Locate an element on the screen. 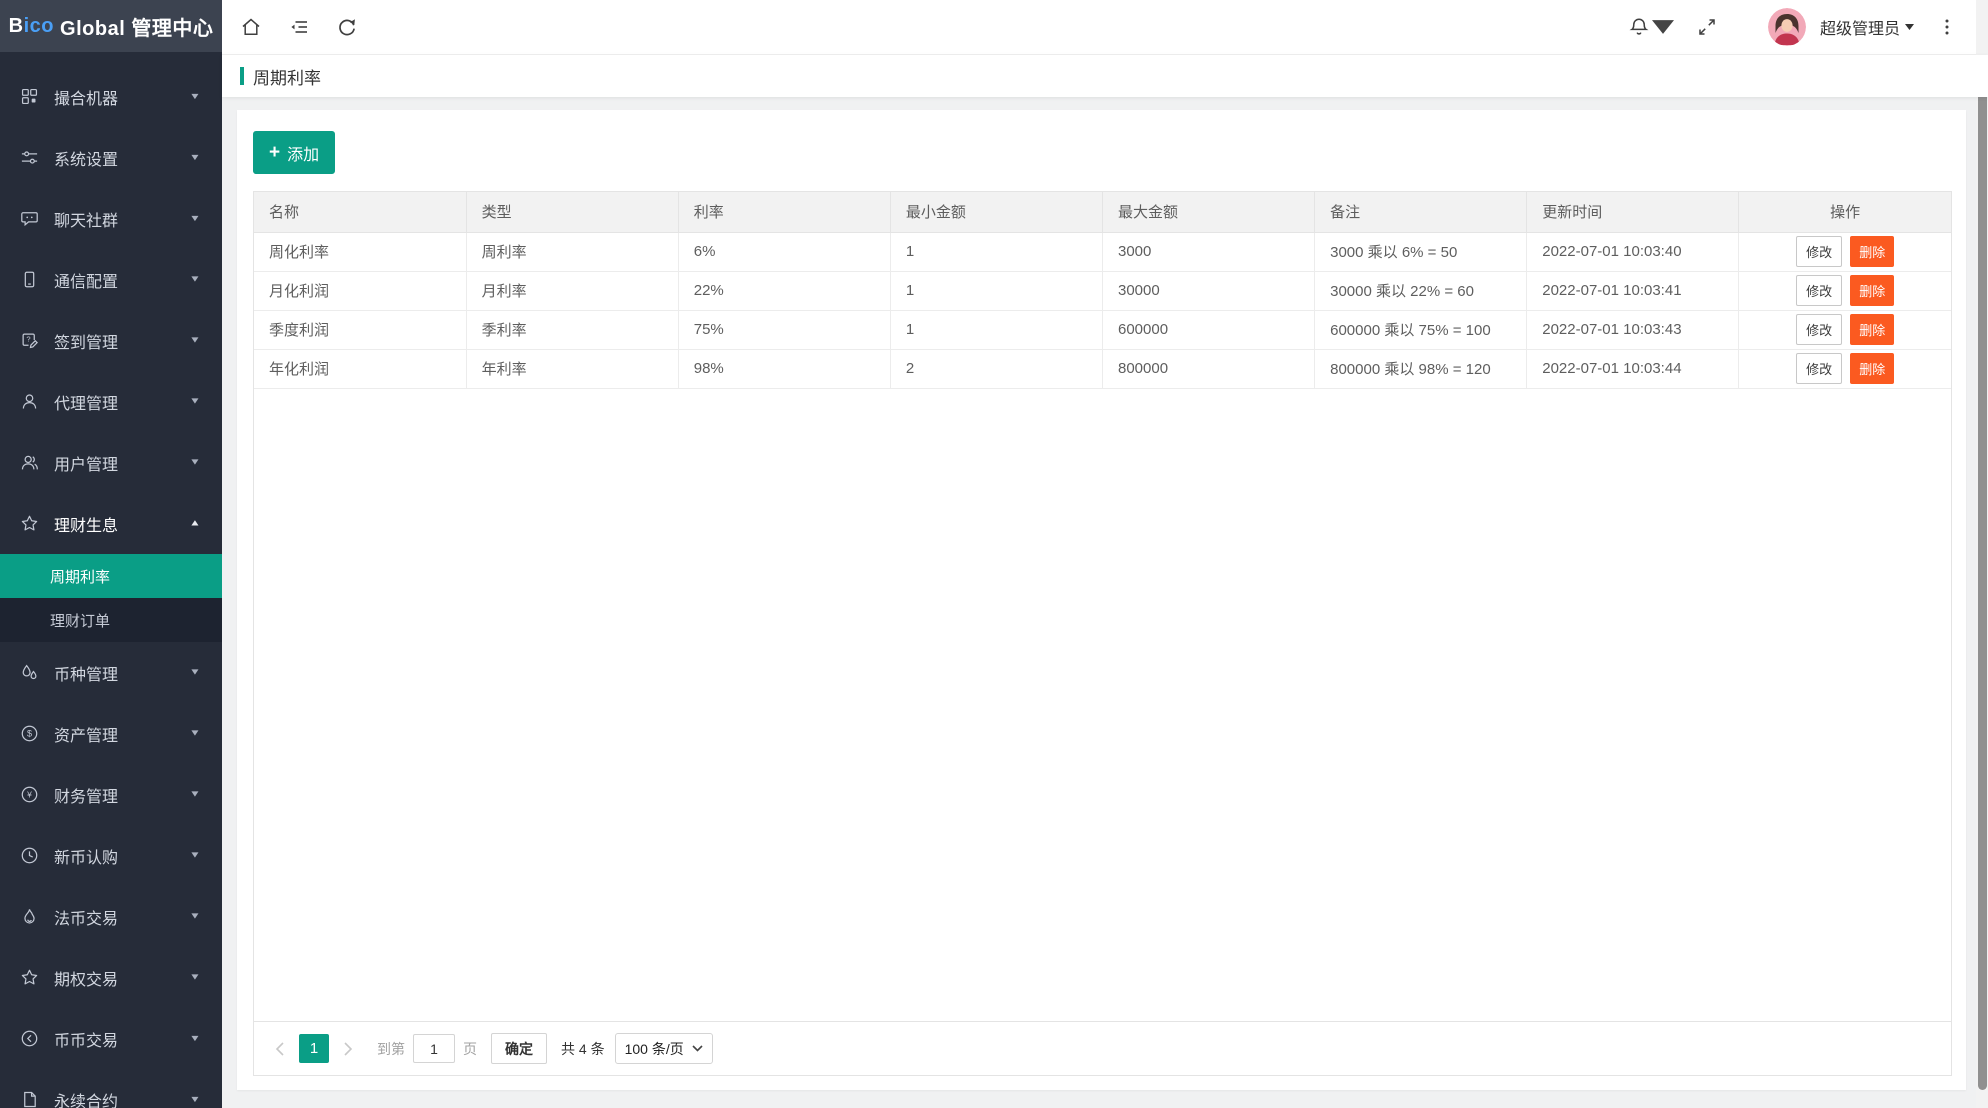 The width and height of the screenshot is (1988, 1108). sidebar-item-12: 法币交易 ▼ is located at coordinates (111, 916).